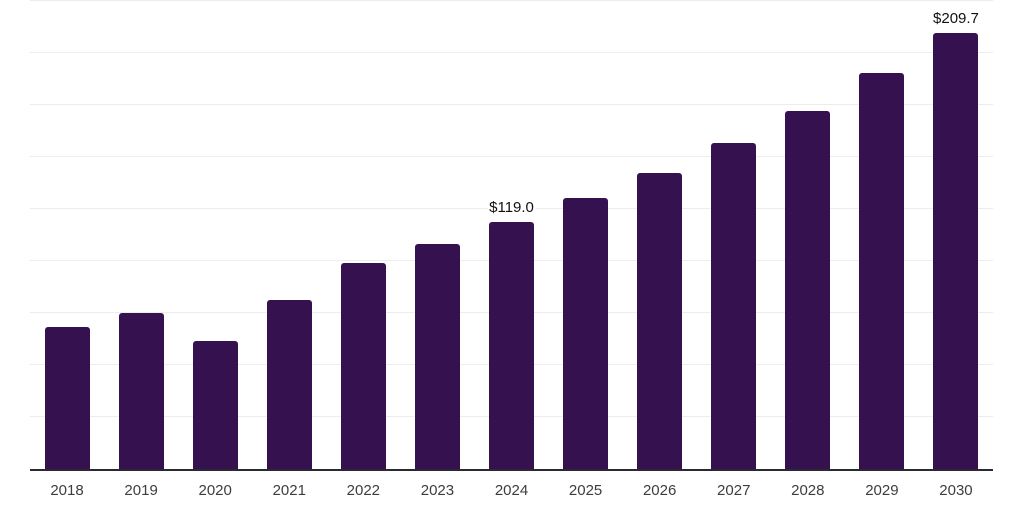 This screenshot has width=1024, height=512. Describe the element at coordinates (956, 19) in the screenshot. I see `value-label-2030: $209.7` at that location.